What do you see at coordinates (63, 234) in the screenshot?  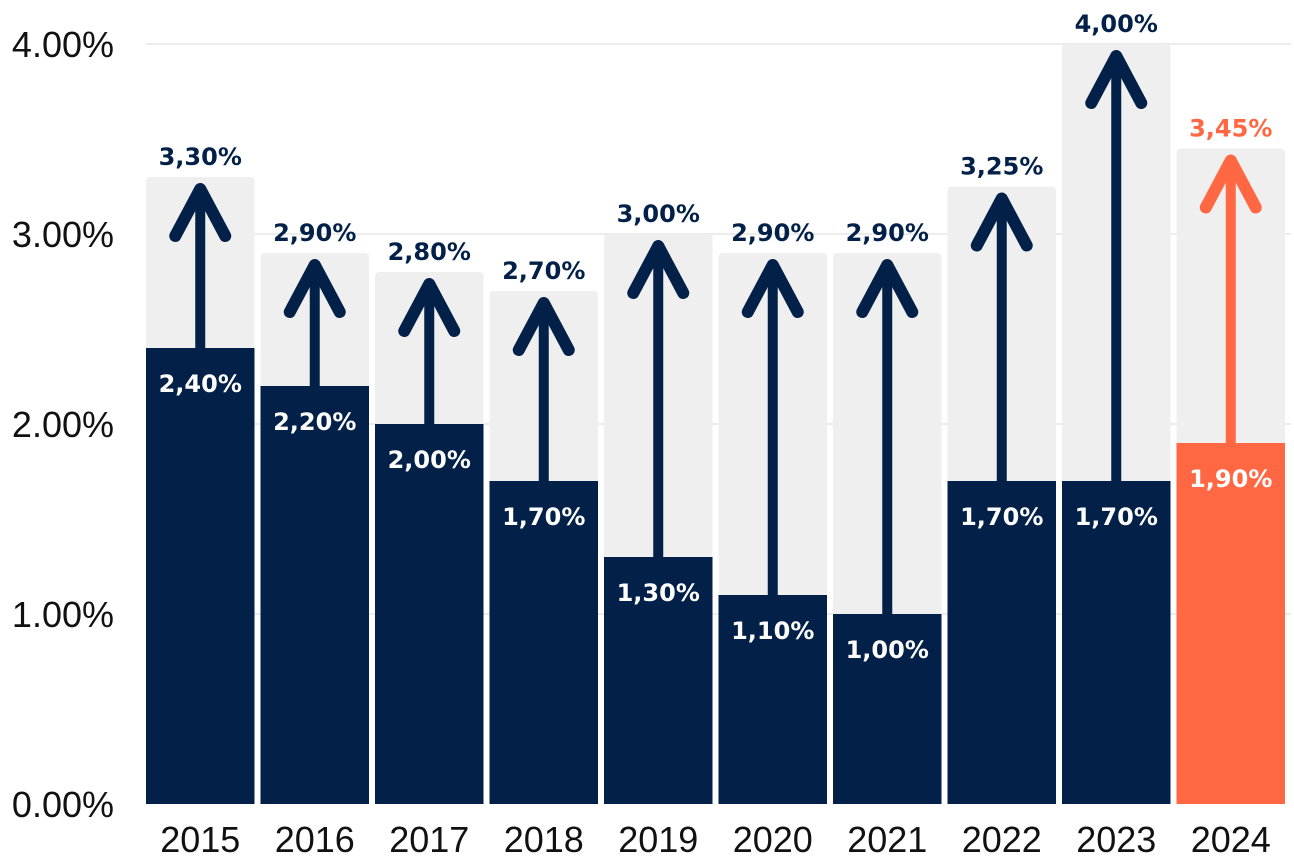 I see `y-tick-label: 3.00%` at bounding box center [63, 234].